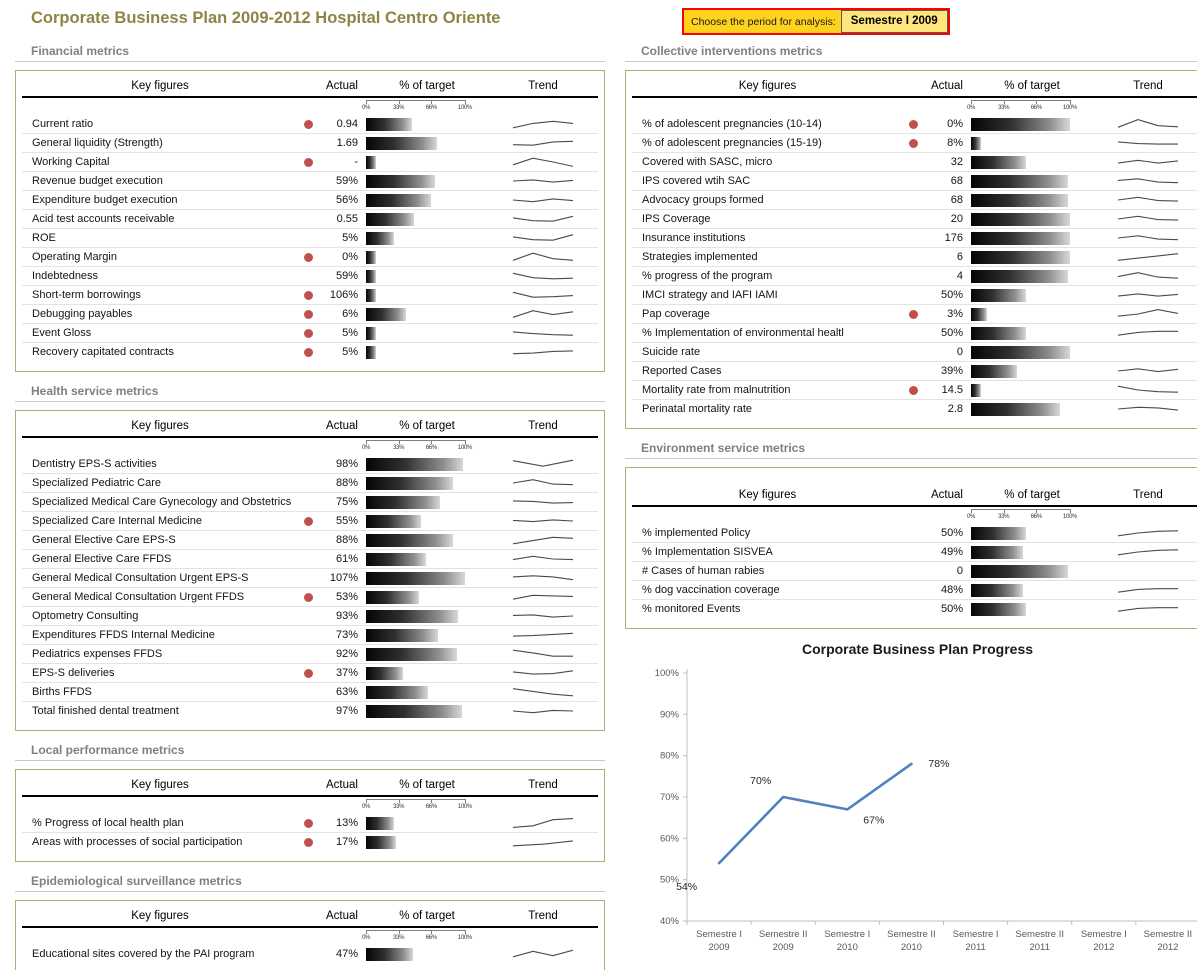  What do you see at coordinates (682, 371) in the screenshot?
I see `metric-label: Reported Cases` at bounding box center [682, 371].